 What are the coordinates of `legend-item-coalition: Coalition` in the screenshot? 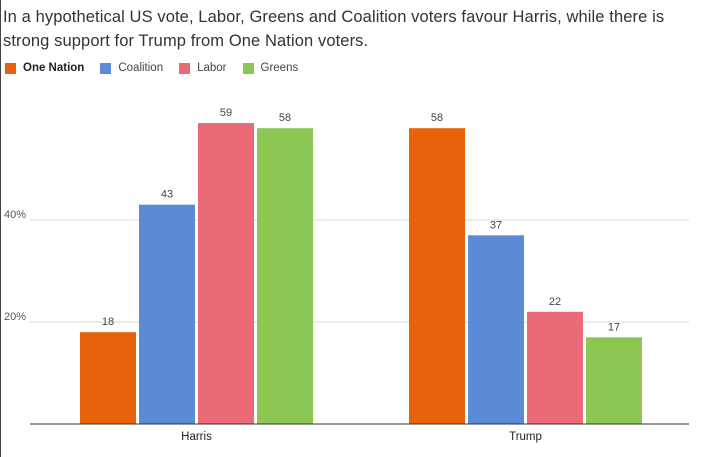 It's located at (131, 68).